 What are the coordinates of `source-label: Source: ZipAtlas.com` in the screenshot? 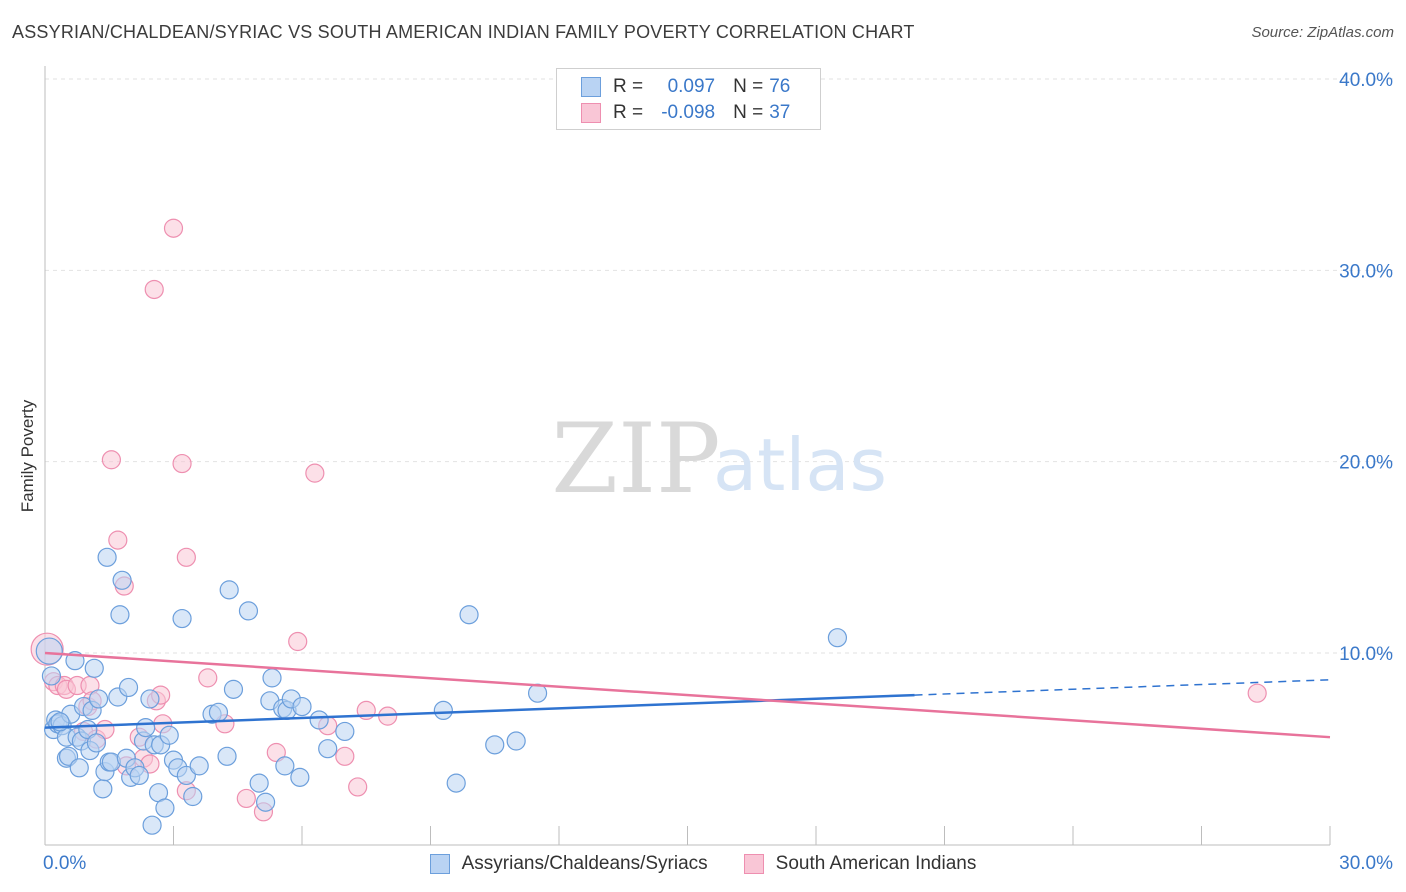 It's located at (1322, 32).